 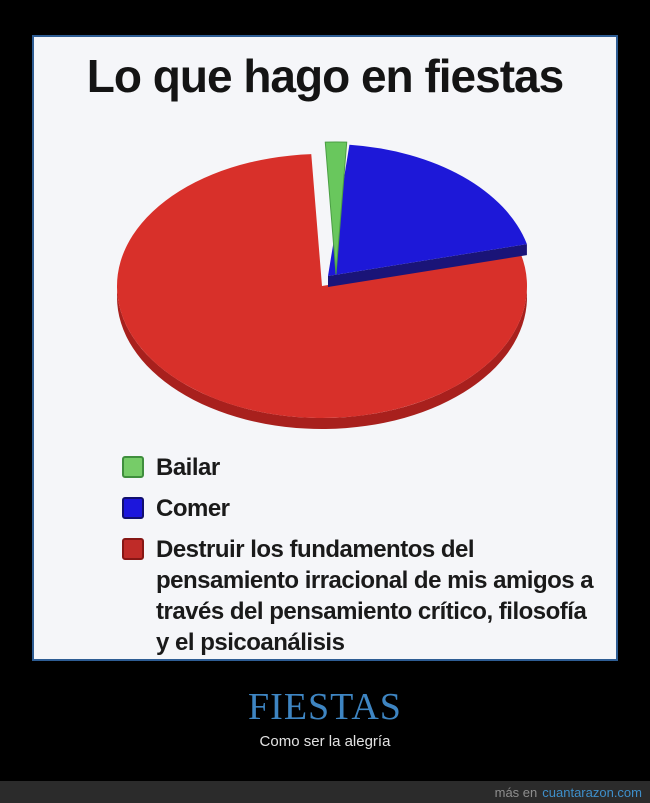 What do you see at coordinates (133, 467) in the screenshot?
I see `legend-swatch-bailar` at bounding box center [133, 467].